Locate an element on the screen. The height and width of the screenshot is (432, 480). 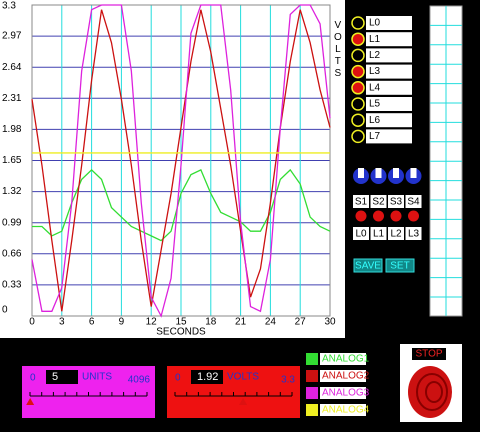
x-tick-label: 15 is located at coordinates (181, 322).